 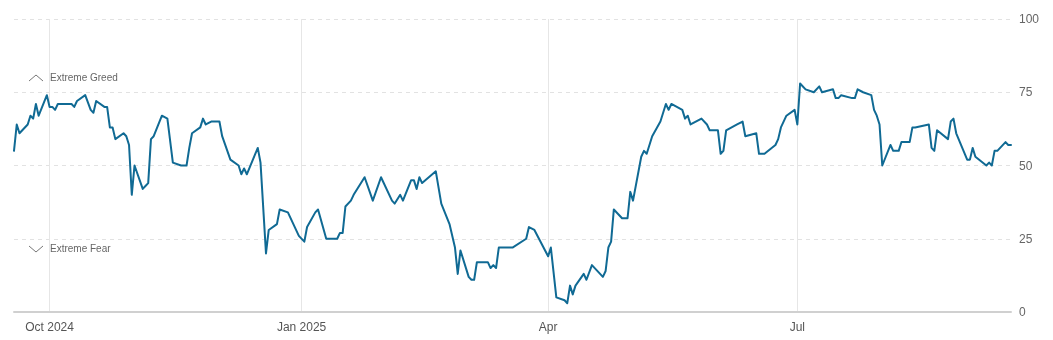 I want to click on annotation: Extreme Greed, so click(x=84, y=77).